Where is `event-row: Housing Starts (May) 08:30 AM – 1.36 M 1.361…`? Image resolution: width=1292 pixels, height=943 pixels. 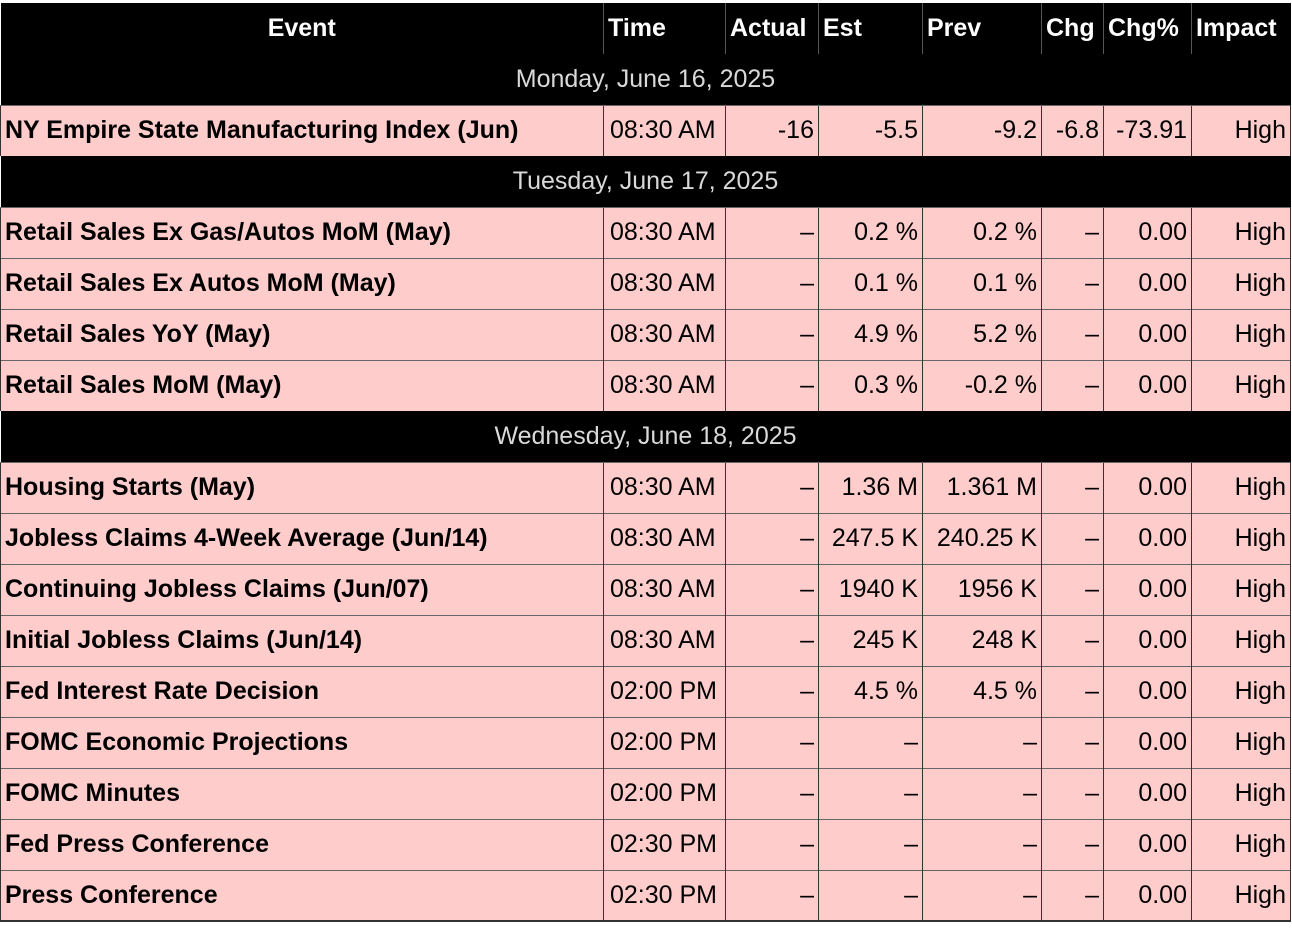 event-row: Housing Starts (May) 08:30 AM – 1.36 M 1.361… is located at coordinates (645, 487).